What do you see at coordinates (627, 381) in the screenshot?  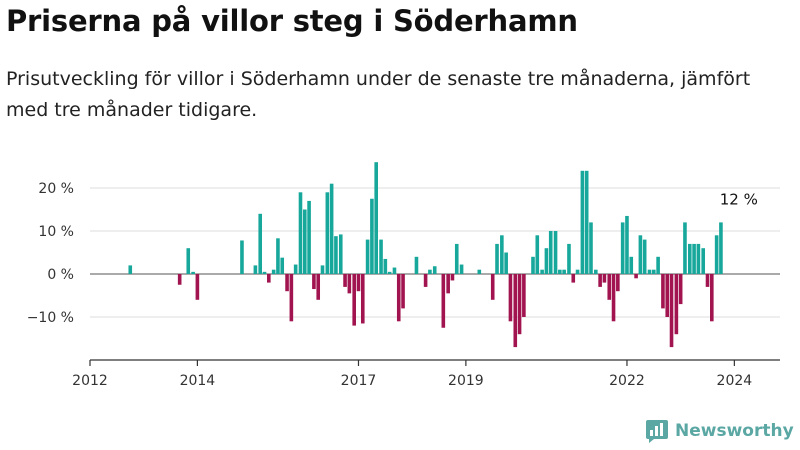 I see `x-tick-label: 2022` at bounding box center [627, 381].